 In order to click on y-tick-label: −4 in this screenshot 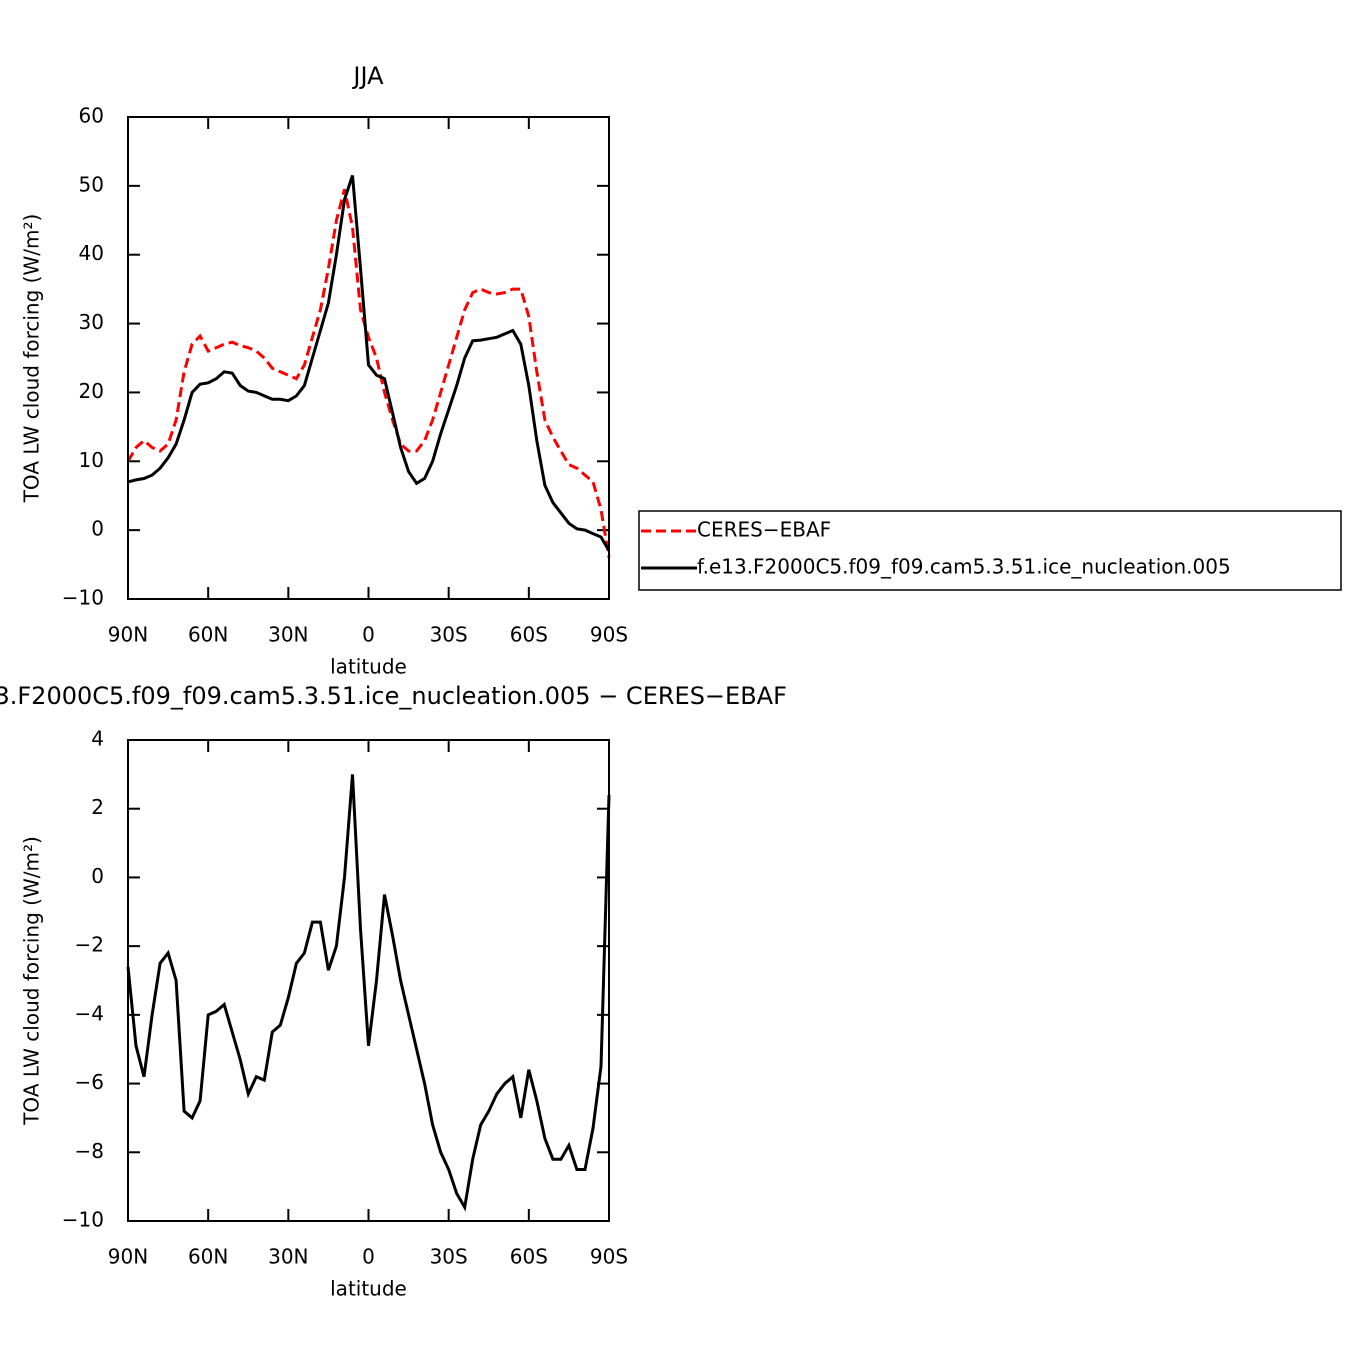, I will do `click(89, 1013)`.